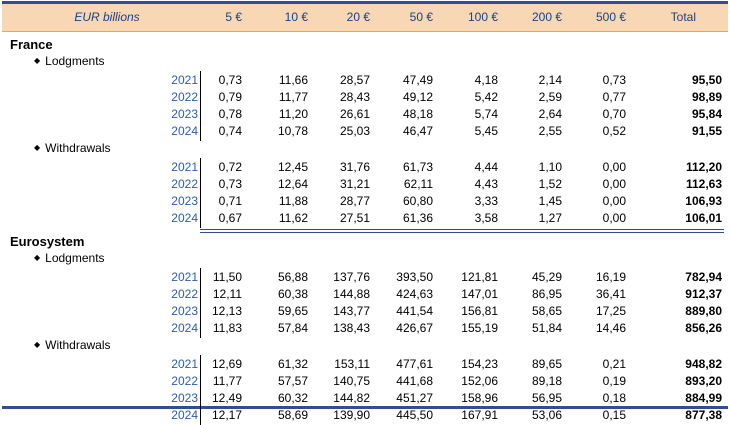 Image resolution: width=730 pixels, height=425 pixels. Describe the element at coordinates (703, 184) in the screenshot. I see `total-cell: 112,63` at that location.